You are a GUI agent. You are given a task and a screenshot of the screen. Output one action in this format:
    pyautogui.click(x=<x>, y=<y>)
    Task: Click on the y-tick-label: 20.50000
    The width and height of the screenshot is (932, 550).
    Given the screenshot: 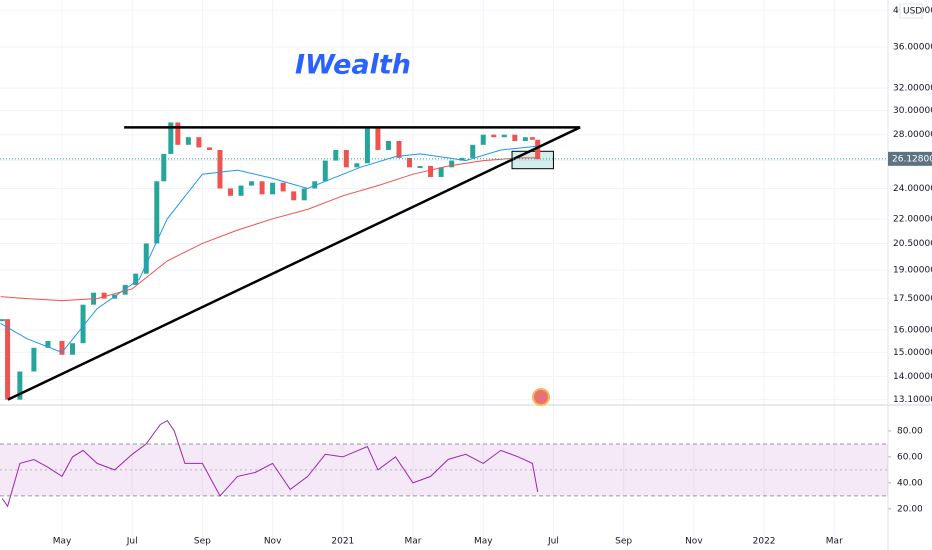 What is the action you would take?
    pyautogui.click(x=912, y=244)
    